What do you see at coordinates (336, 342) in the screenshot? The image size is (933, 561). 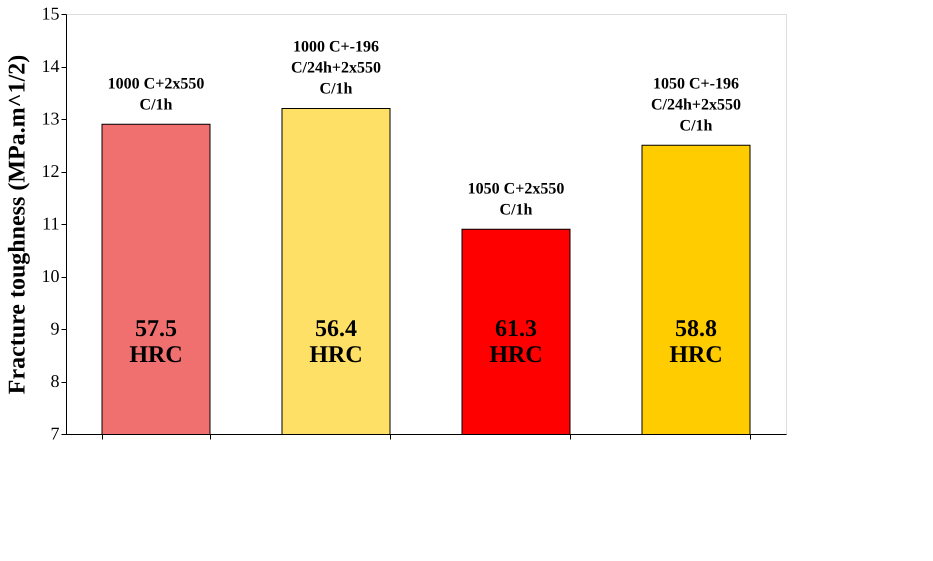 I see `annotation: 56.4 HRC` at bounding box center [336, 342].